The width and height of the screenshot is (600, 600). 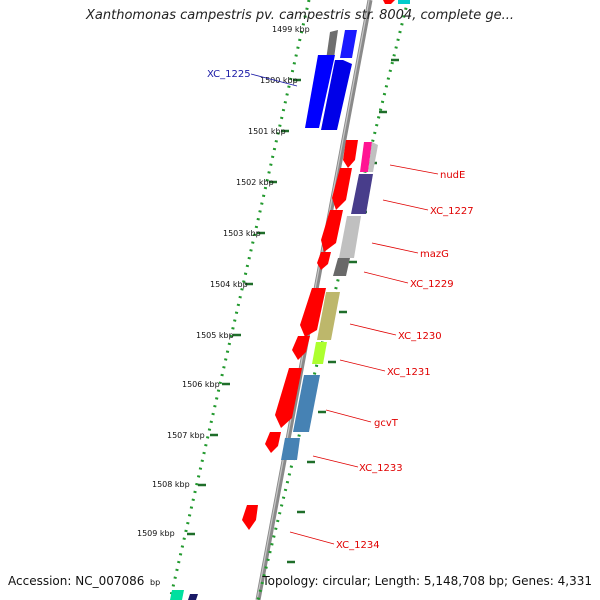 What do you see at coordinates (242, 233) in the screenshot?
I see `tick-label: 1503 kbp` at bounding box center [242, 233].